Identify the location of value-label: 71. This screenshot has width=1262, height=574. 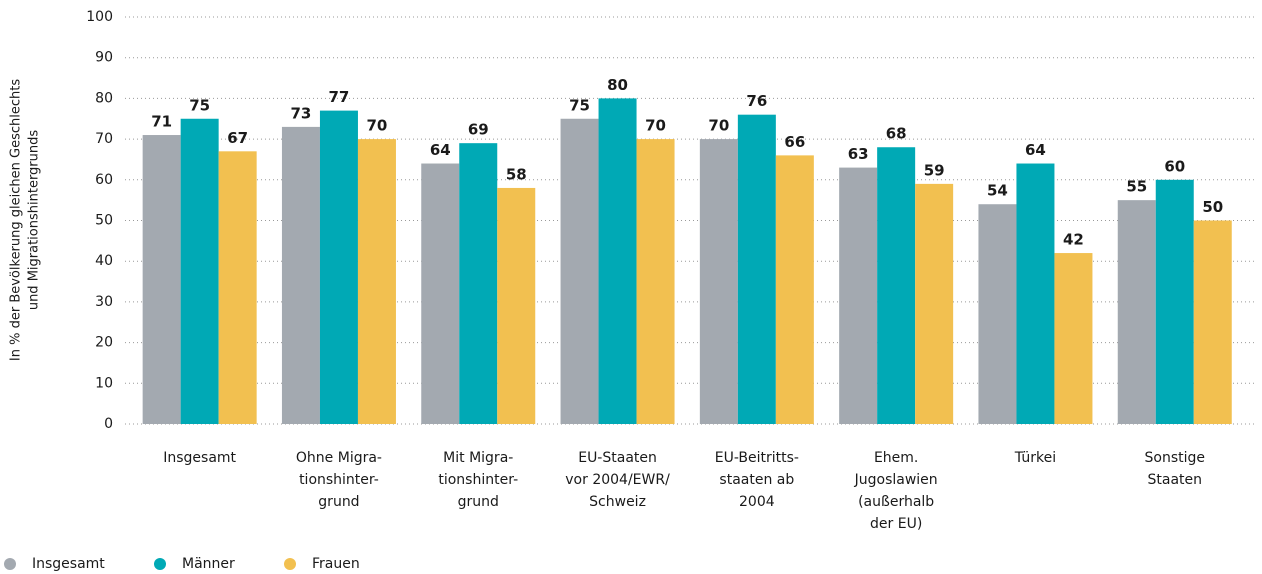
(161, 122).